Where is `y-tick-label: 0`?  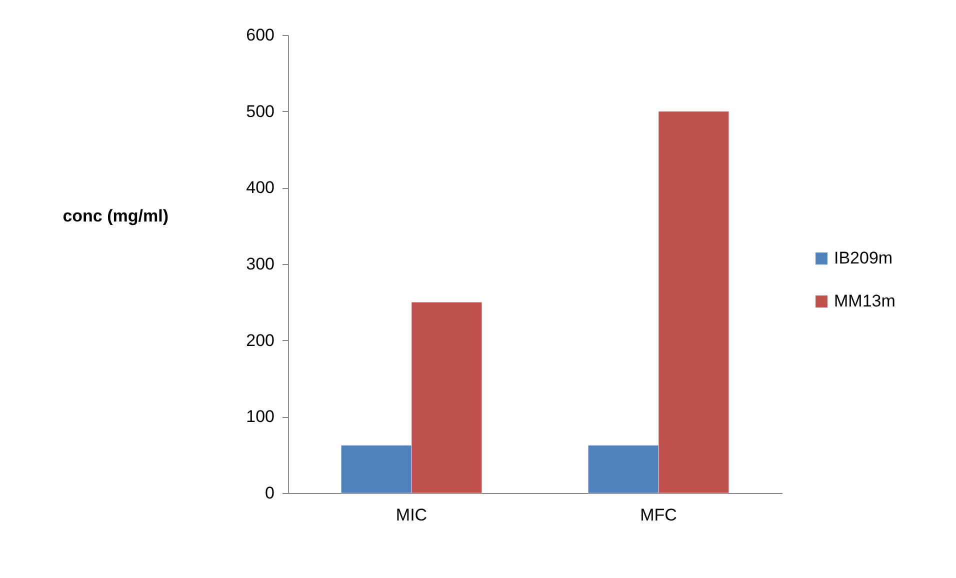 y-tick-label: 0 is located at coordinates (269, 493).